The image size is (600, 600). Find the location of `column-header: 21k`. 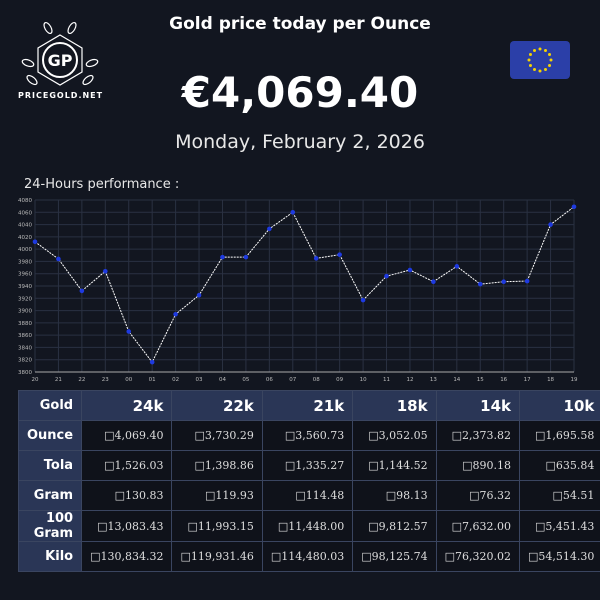

column-header: 21k is located at coordinates (307, 405).